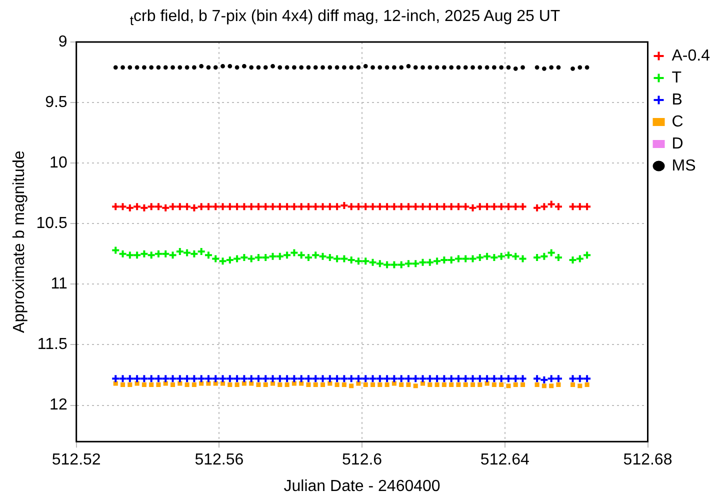  I want to click on x-tick-label: 512.56, so click(219, 460).